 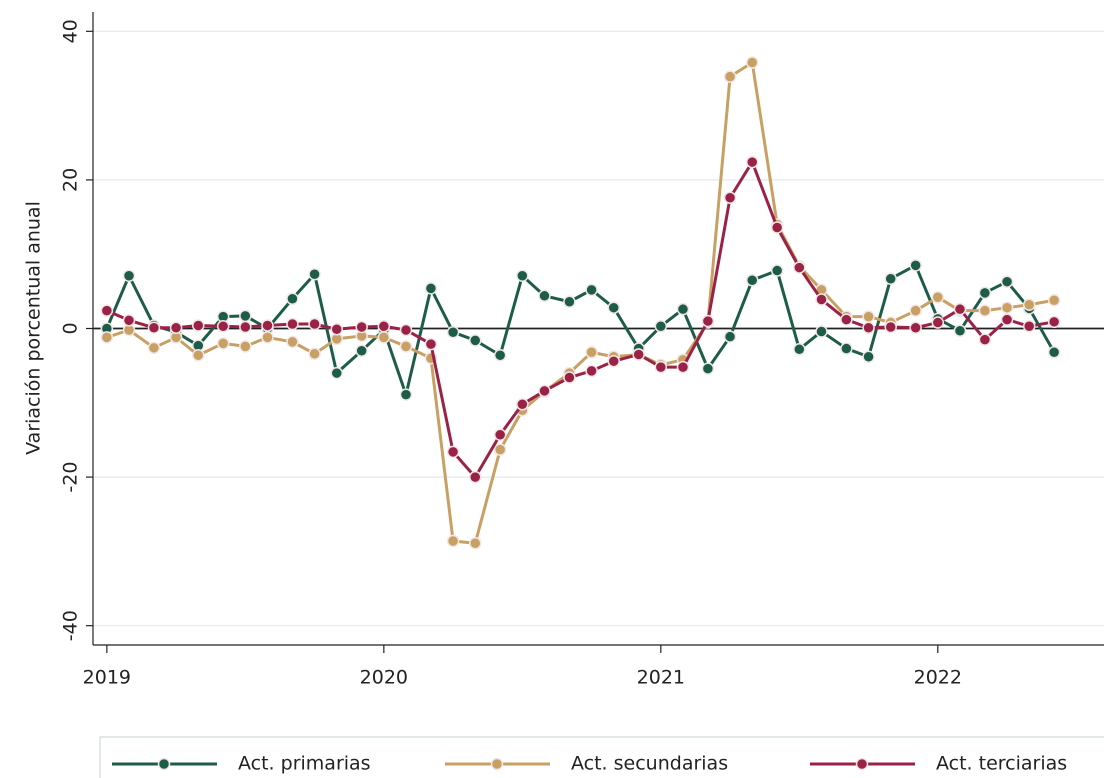 I want to click on legend-label: Act. primarias, so click(x=304, y=764).